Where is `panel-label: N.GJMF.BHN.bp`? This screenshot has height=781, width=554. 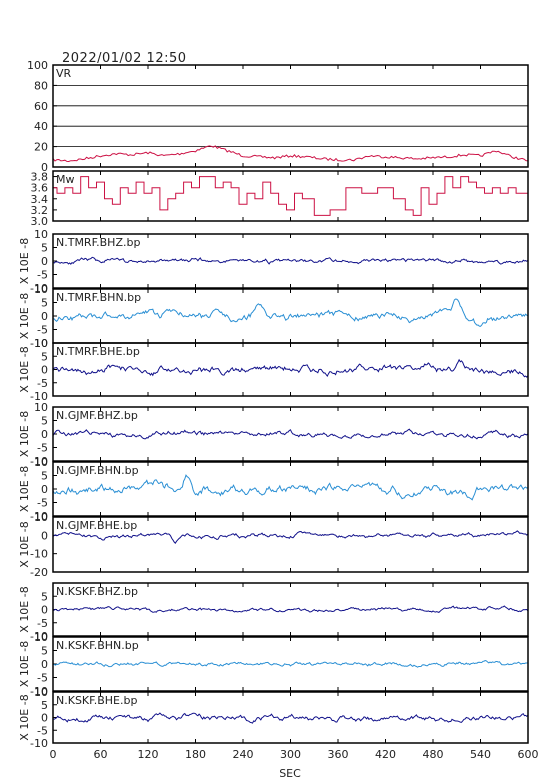
panel-label: N.GJMF.BHN.bp is located at coordinates (97, 470).